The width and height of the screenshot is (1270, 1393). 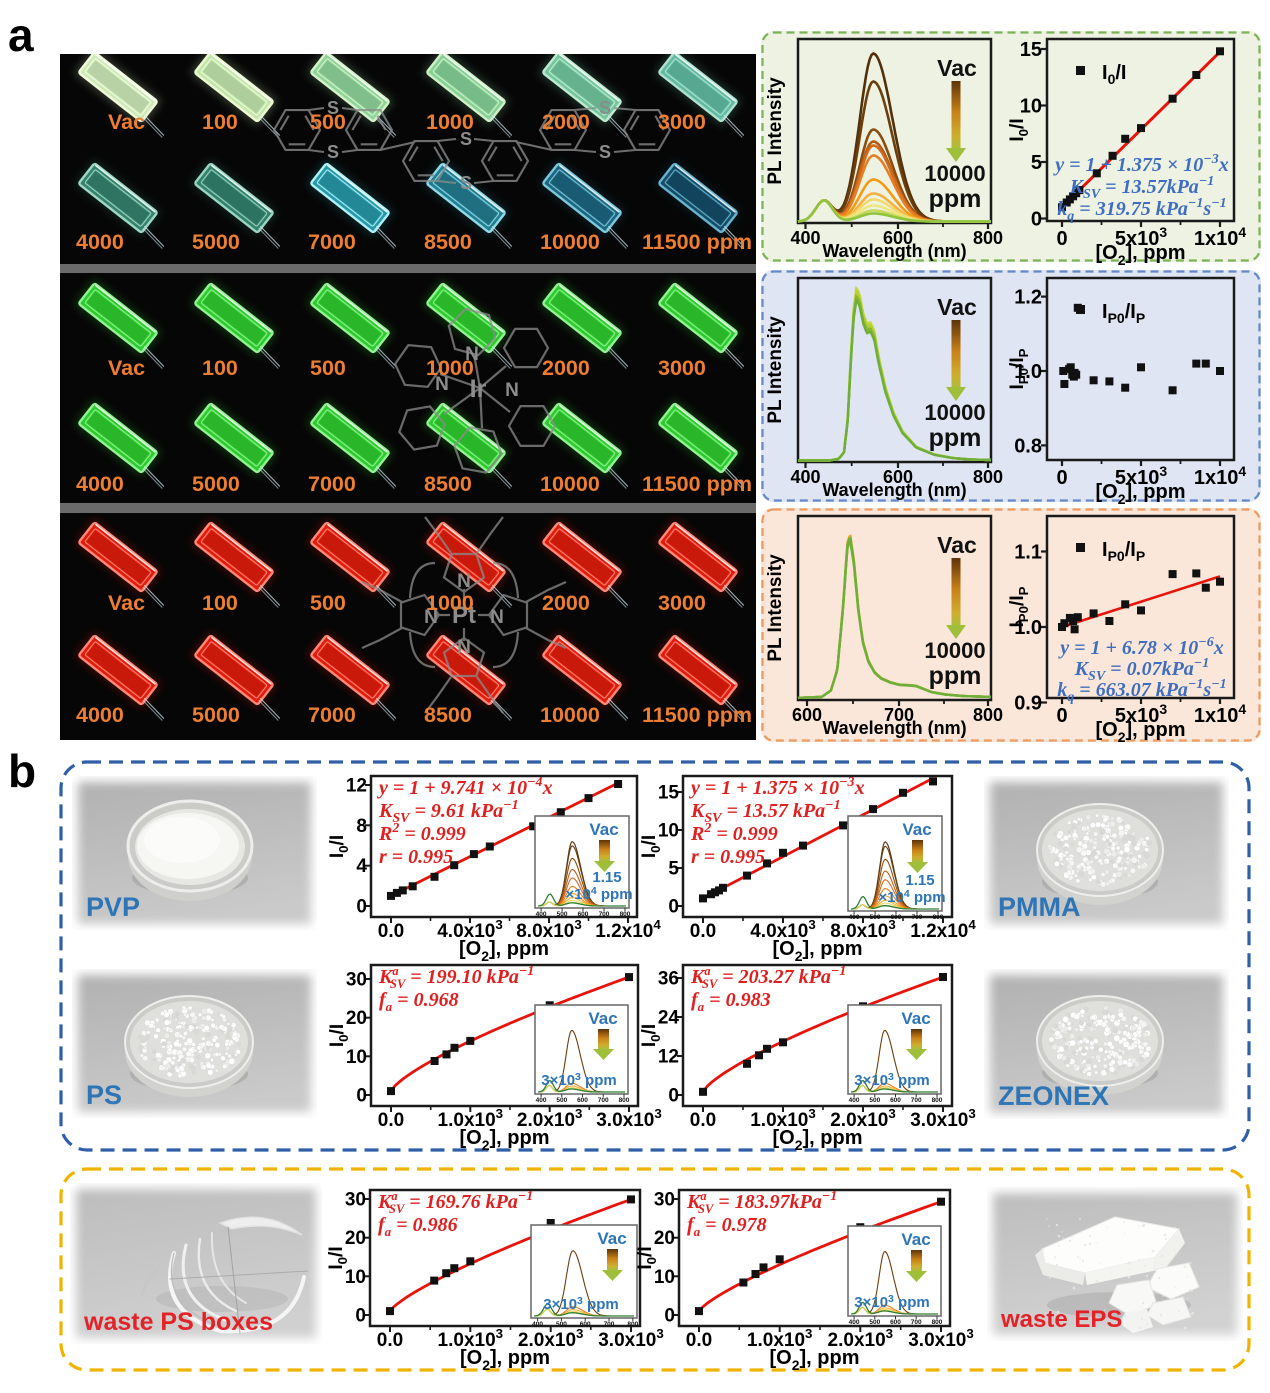 I want to click on svg-text: 1.15, so click(x=606, y=877).